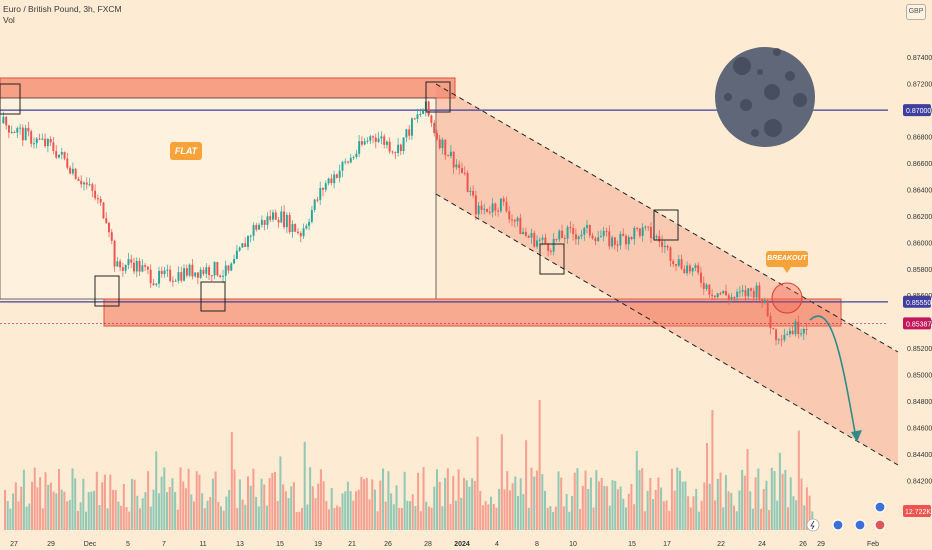  Describe the element at coordinates (721, 544) in the screenshot. I see `x-tick-label: 22` at that location.